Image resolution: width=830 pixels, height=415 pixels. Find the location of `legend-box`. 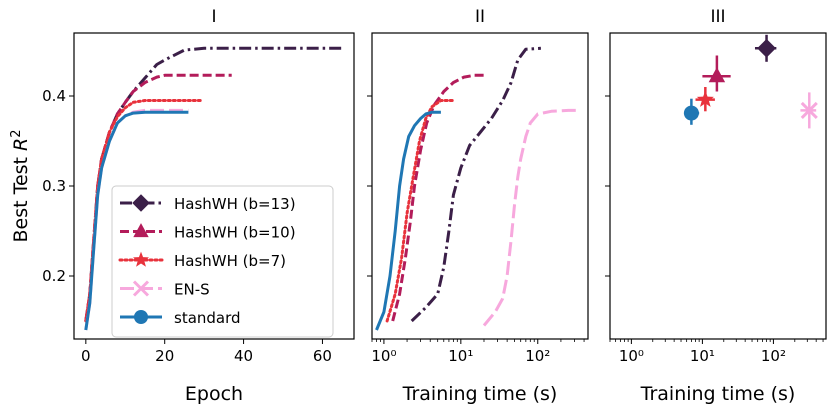

legend-box is located at coordinates (222, 261).